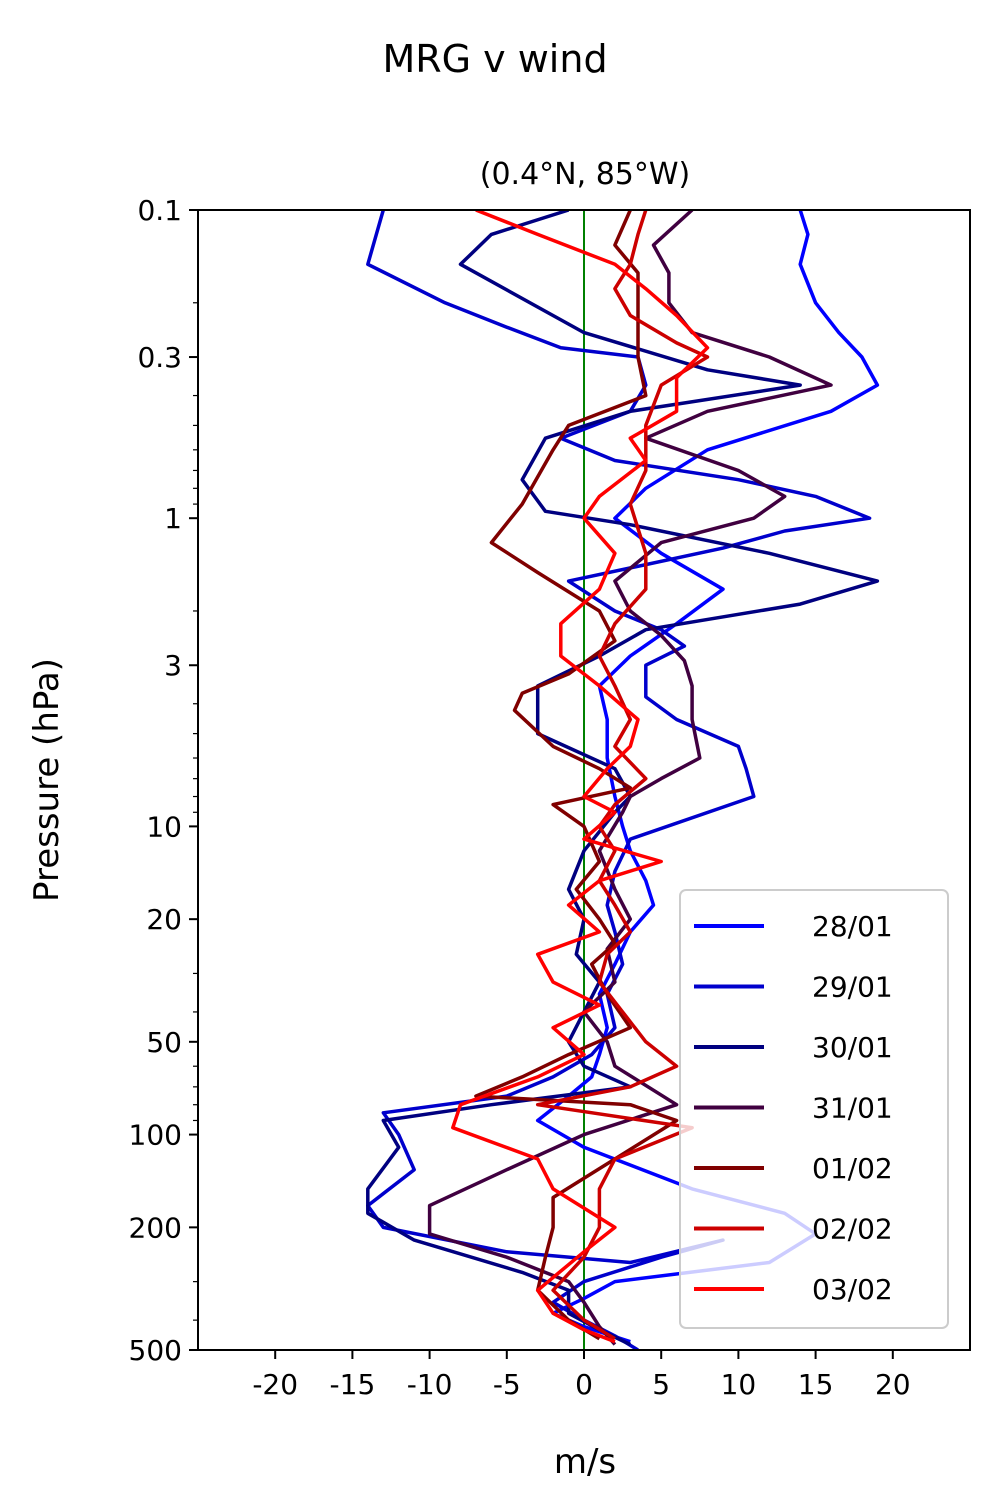 The image size is (990, 1500). What do you see at coordinates (584, 1384) in the screenshot?
I see `x-tick-label: 0` at bounding box center [584, 1384].